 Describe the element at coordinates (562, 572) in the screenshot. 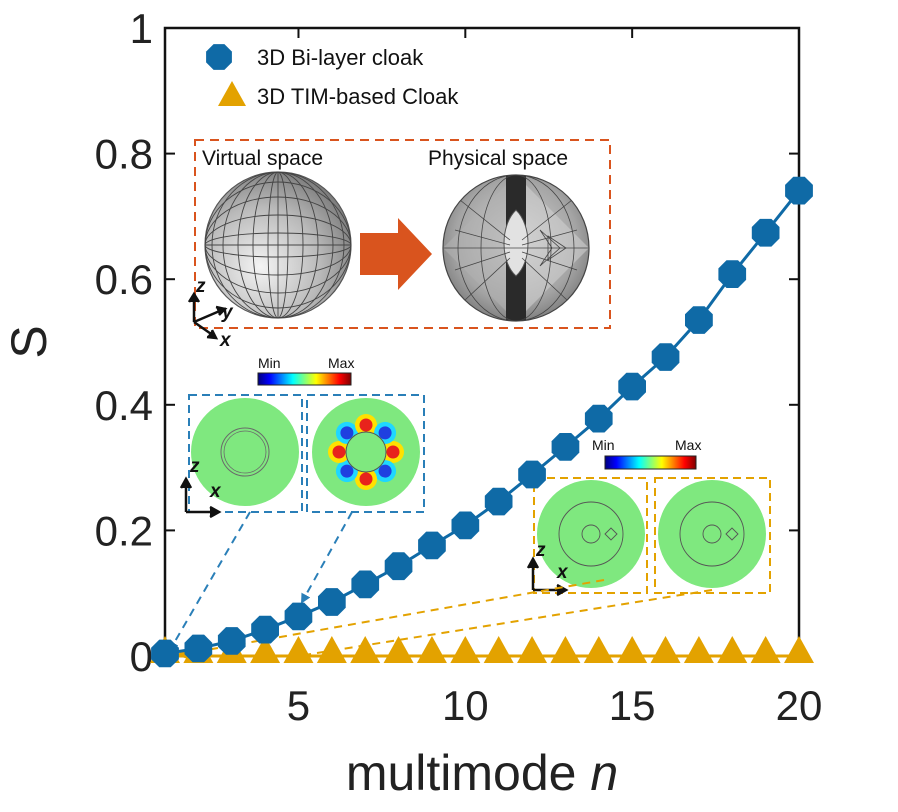

I see `tim-axis-x: x` at that location.